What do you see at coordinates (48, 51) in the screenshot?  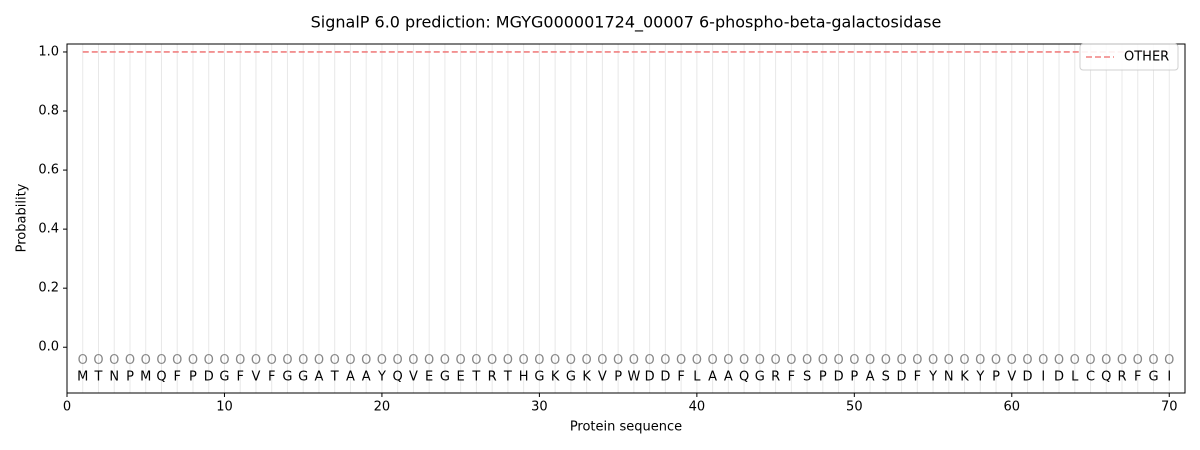 I see `y-tick-label: 1.0` at bounding box center [48, 51].